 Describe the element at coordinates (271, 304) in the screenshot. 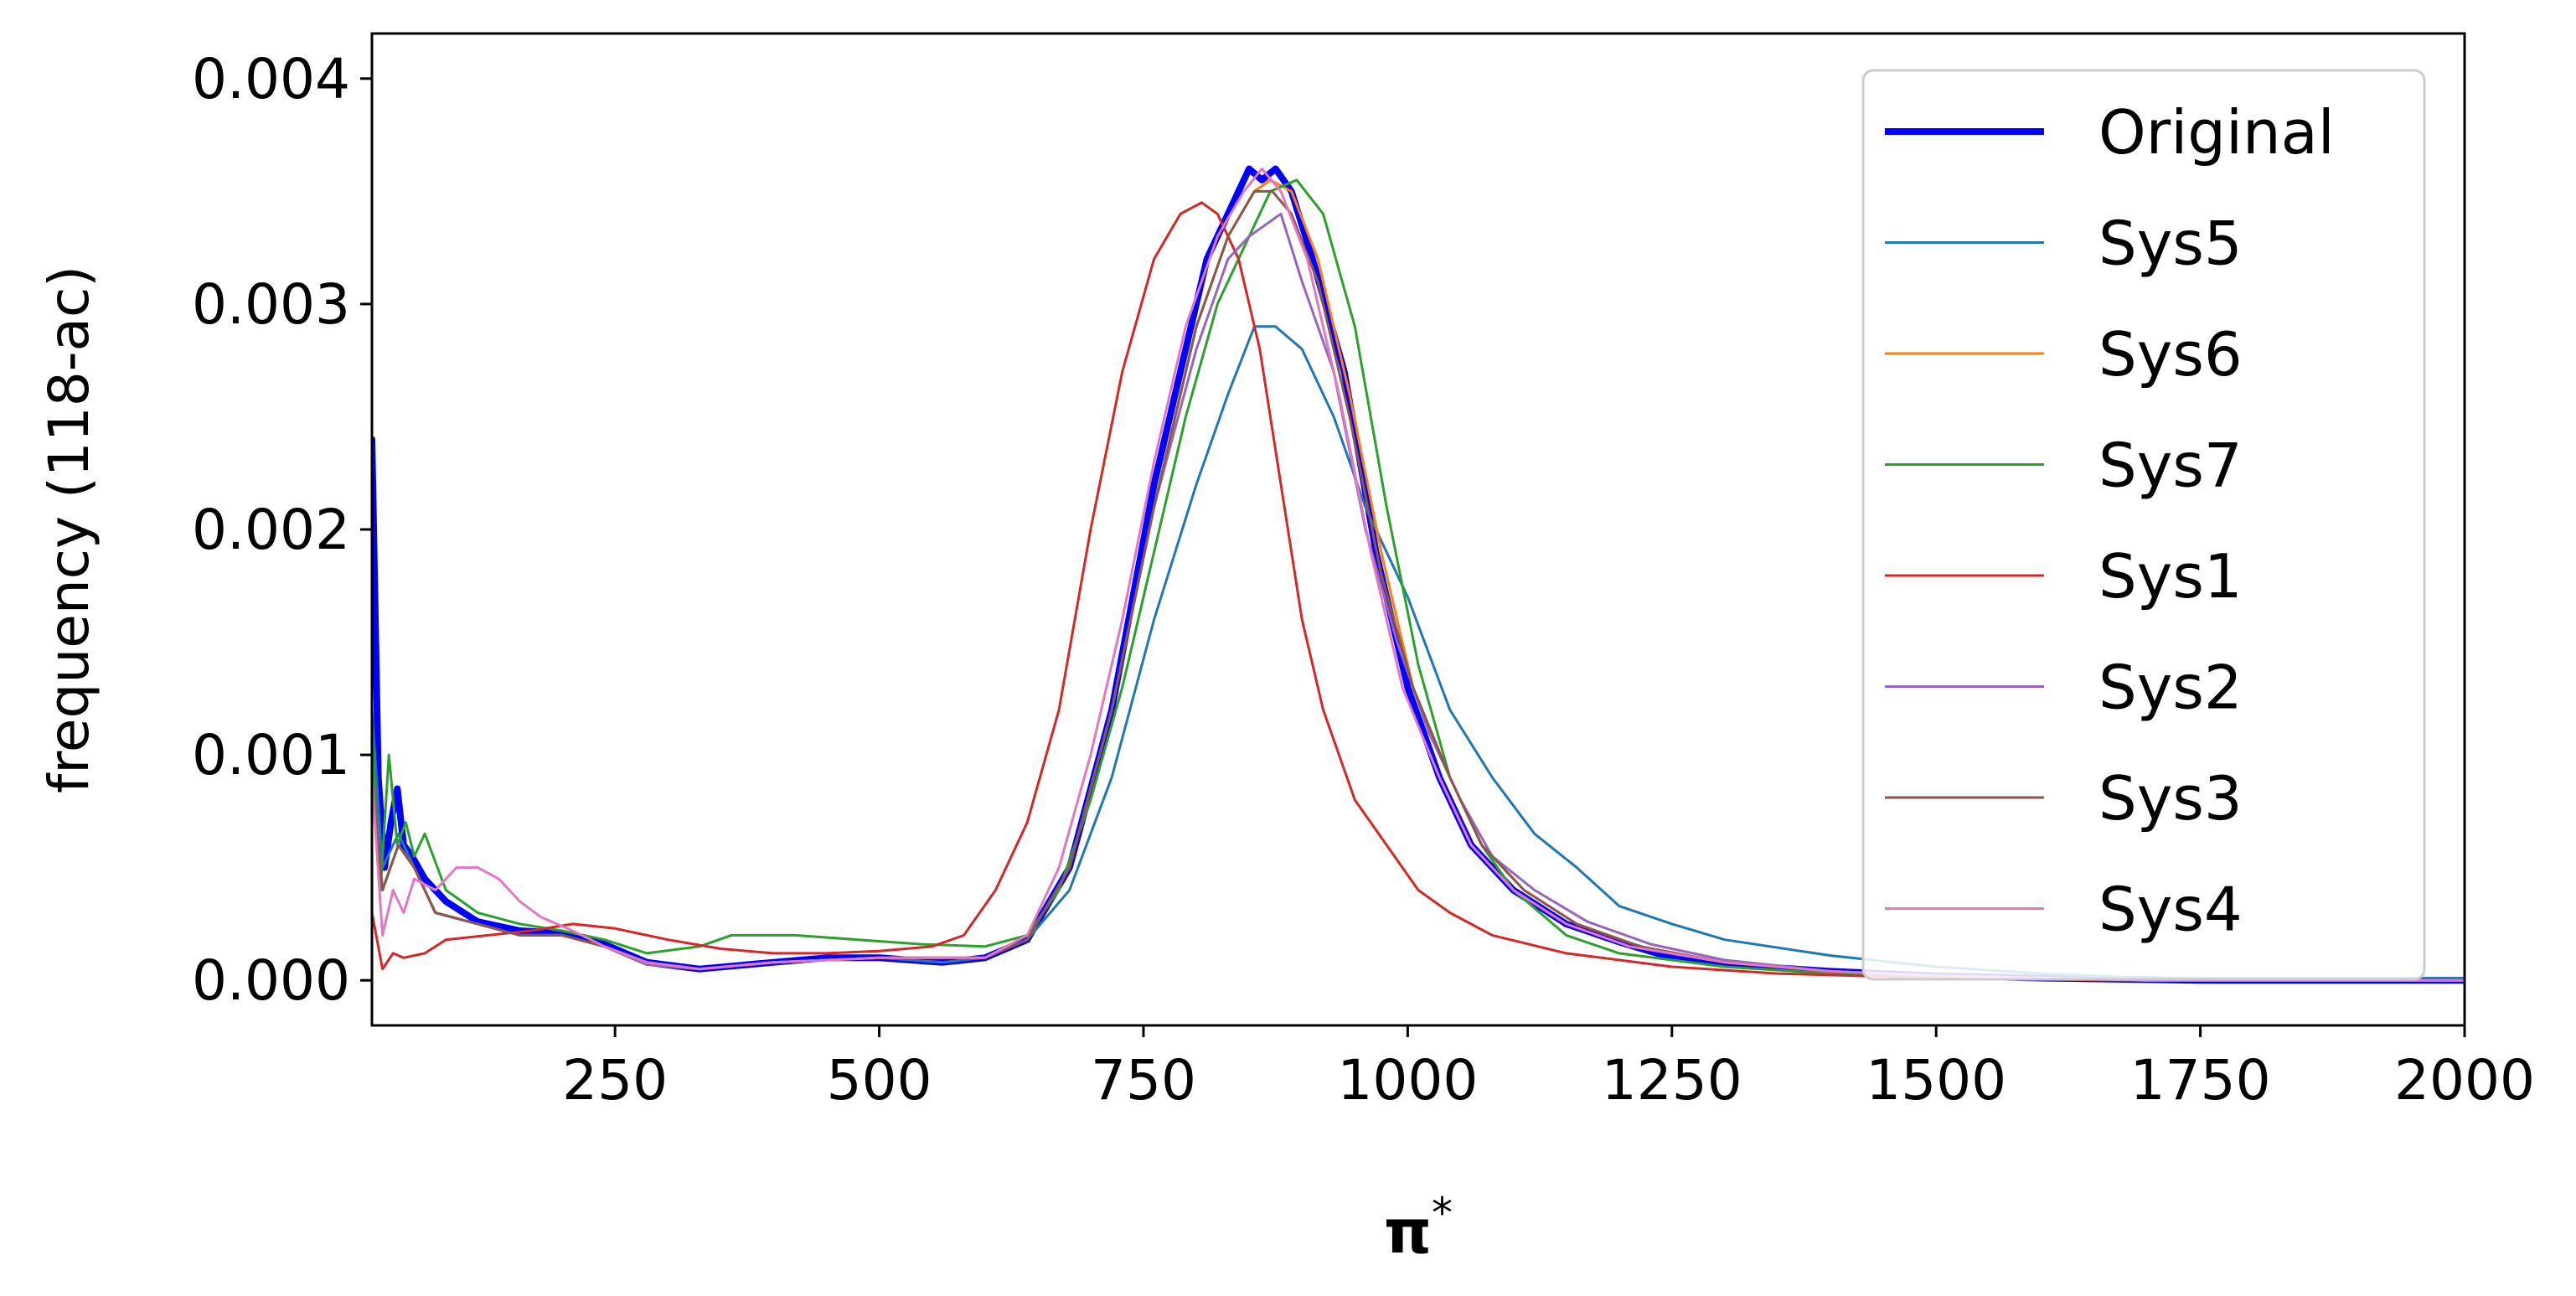

I see `y-tick-label: 0.003` at that location.